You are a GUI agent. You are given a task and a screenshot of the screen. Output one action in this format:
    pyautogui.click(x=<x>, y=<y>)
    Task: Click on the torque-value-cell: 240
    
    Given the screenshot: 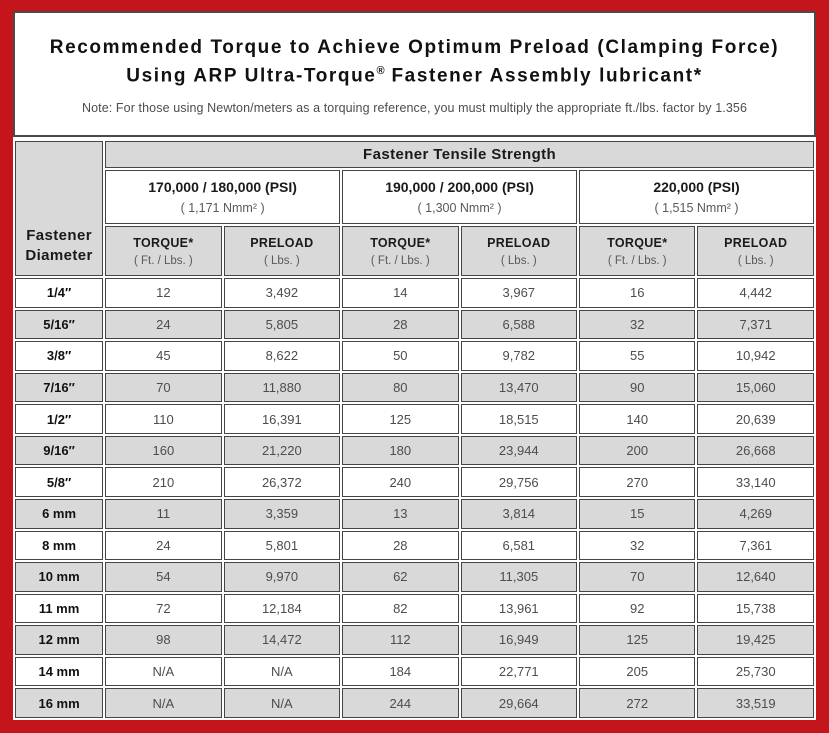 What is the action you would take?
    pyautogui.click(x=400, y=482)
    